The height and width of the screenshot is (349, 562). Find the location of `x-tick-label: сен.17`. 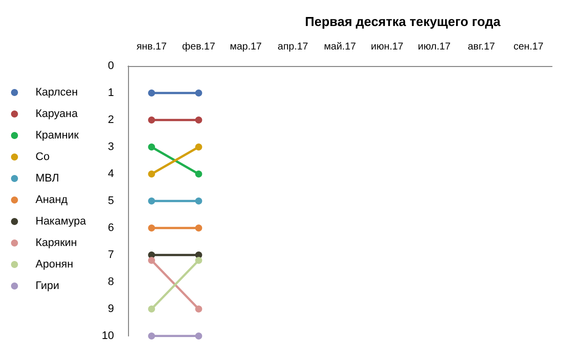

x-tick-label: сен.17 is located at coordinates (528, 47).